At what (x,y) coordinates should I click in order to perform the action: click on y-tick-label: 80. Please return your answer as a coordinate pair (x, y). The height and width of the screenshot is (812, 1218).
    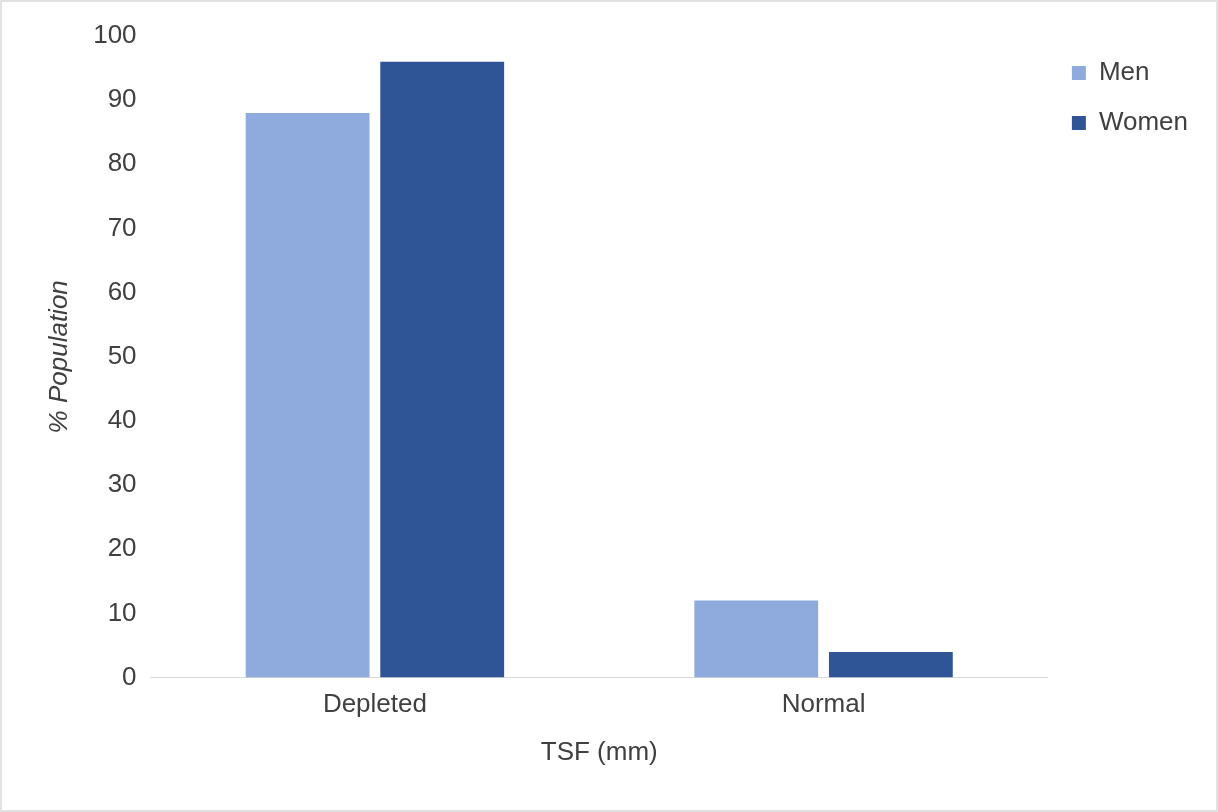
    Looking at the image, I should click on (122, 162).